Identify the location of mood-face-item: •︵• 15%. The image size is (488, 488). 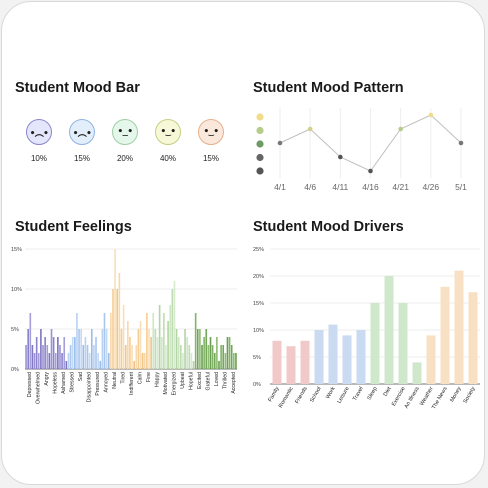
(82, 141).